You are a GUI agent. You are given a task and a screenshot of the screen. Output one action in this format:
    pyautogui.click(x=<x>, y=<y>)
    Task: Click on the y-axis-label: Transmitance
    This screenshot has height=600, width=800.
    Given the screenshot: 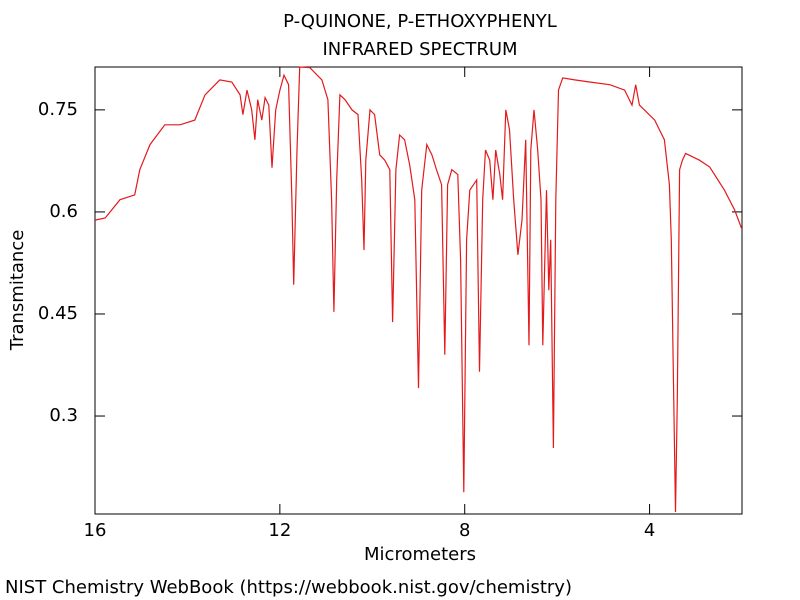 What is the action you would take?
    pyautogui.click(x=17, y=291)
    